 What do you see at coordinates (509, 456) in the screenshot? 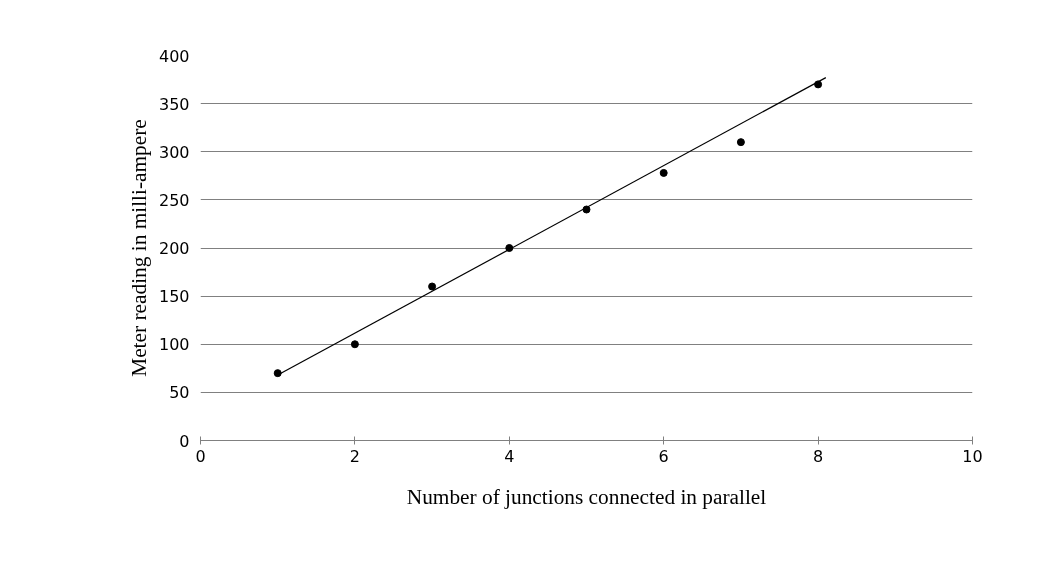
I see `x-tick-label: 4` at bounding box center [509, 456].